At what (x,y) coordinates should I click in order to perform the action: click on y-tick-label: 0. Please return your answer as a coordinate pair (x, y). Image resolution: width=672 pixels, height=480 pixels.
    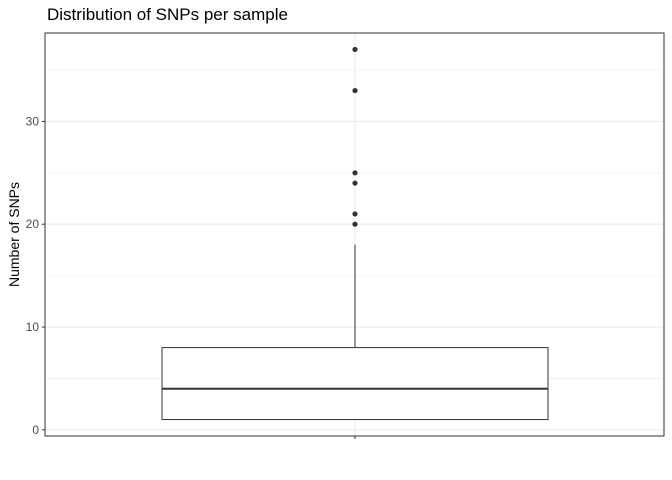
    Looking at the image, I should click on (35, 430).